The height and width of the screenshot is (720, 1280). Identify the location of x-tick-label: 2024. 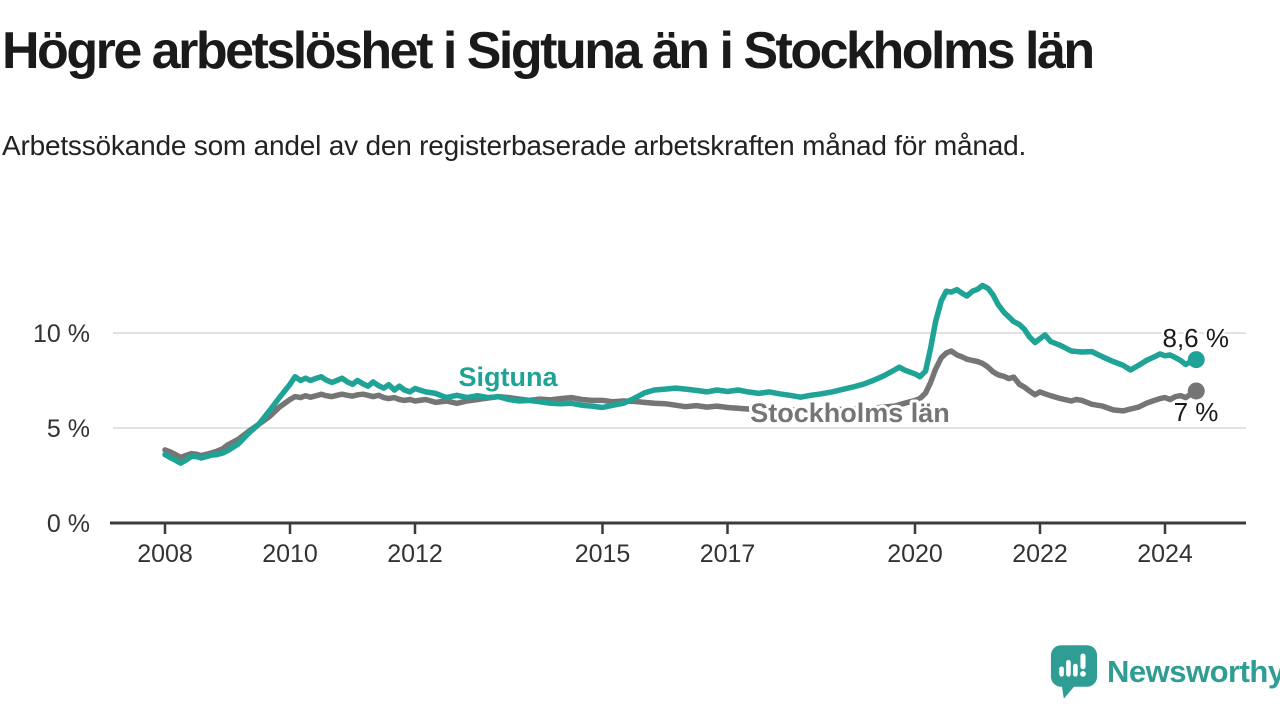
(1165, 554).